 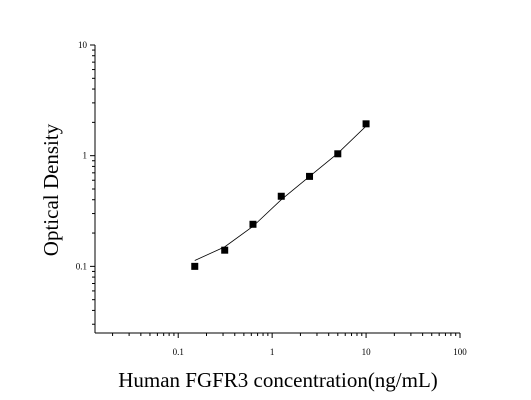 What do you see at coordinates (85, 156) in the screenshot?
I see `y-tick-label: 1` at bounding box center [85, 156].